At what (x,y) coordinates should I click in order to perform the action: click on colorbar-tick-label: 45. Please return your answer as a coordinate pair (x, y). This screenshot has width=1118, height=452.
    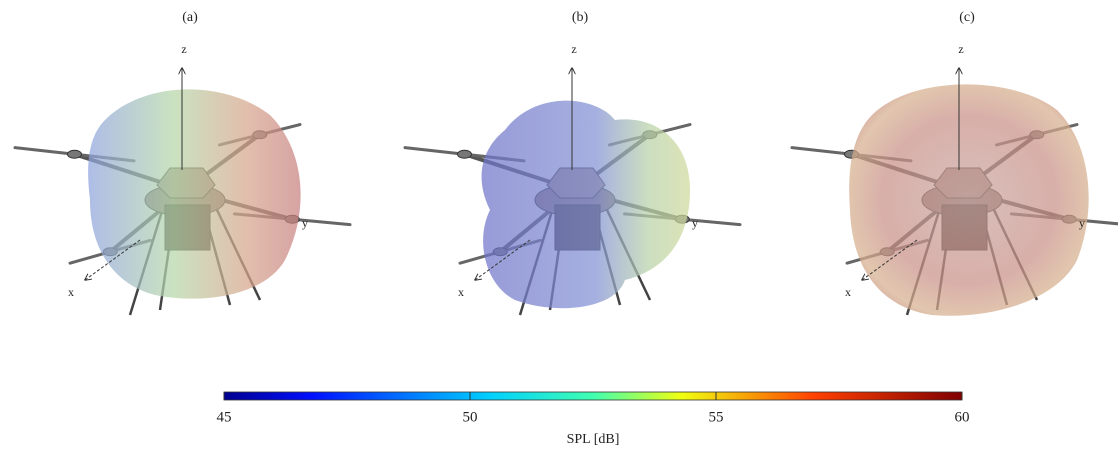
    Looking at the image, I should click on (224, 417).